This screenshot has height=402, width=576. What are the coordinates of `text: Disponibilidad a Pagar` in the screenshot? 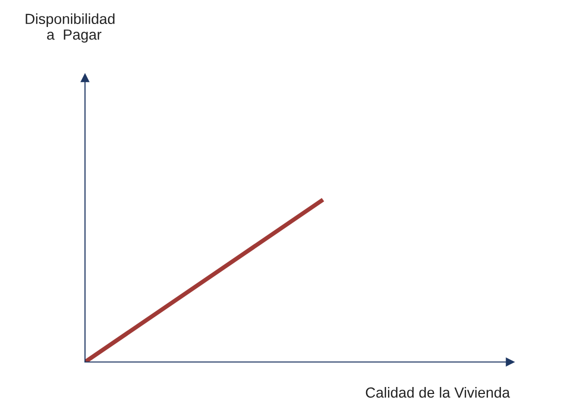 It's located at (70, 28).